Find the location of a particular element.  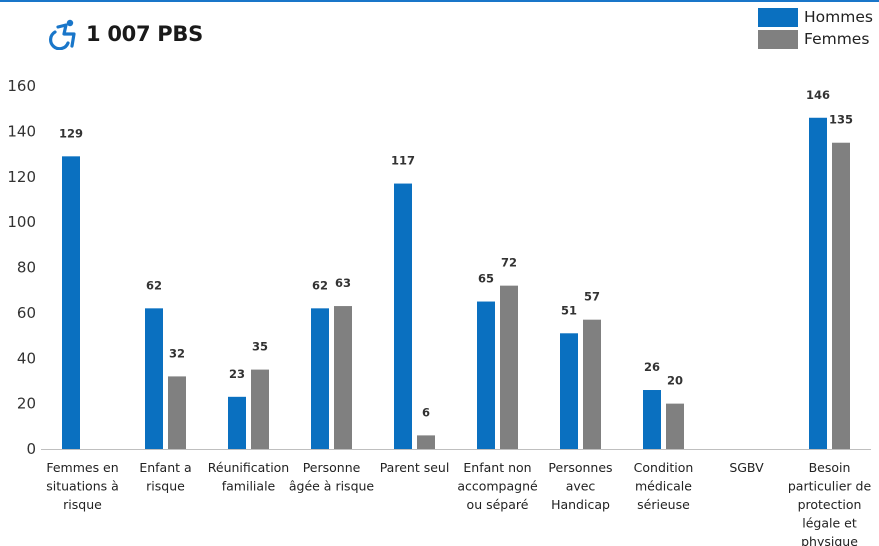

x-tick-label-line: situations à is located at coordinates (82, 486).